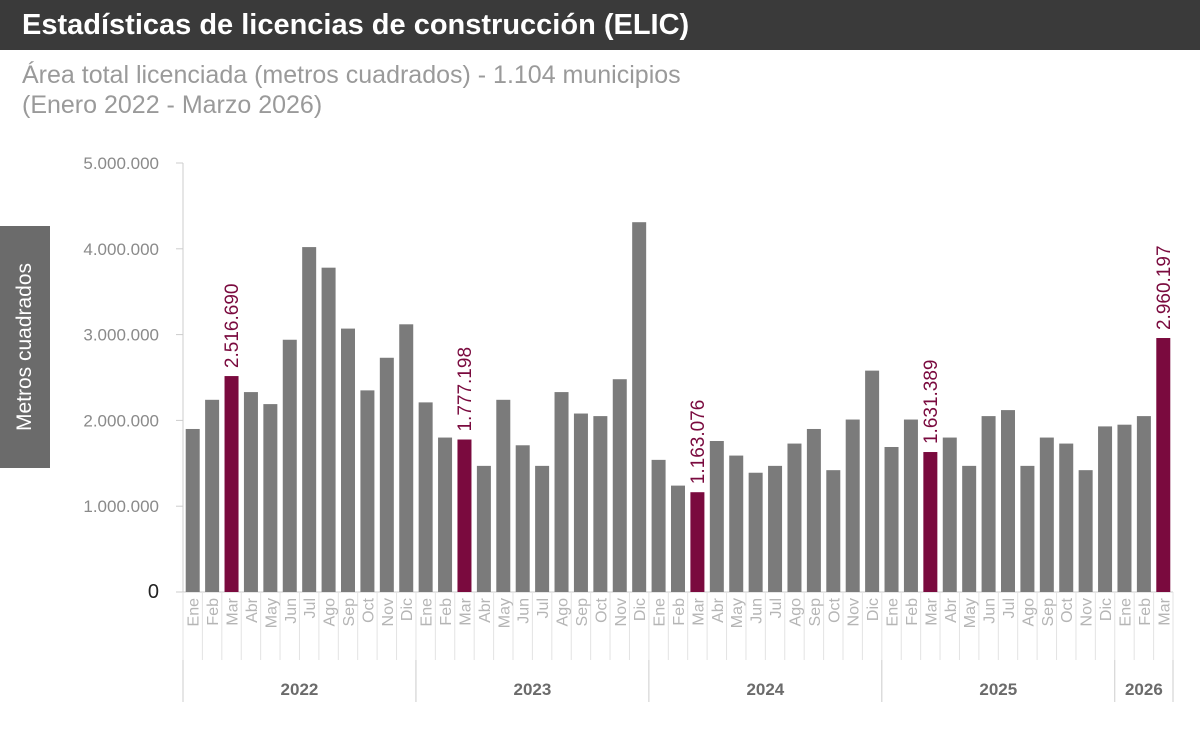 This screenshot has width=1200, height=740. What do you see at coordinates (532, 689) in the screenshot?
I see `year-label: 2023` at bounding box center [532, 689].